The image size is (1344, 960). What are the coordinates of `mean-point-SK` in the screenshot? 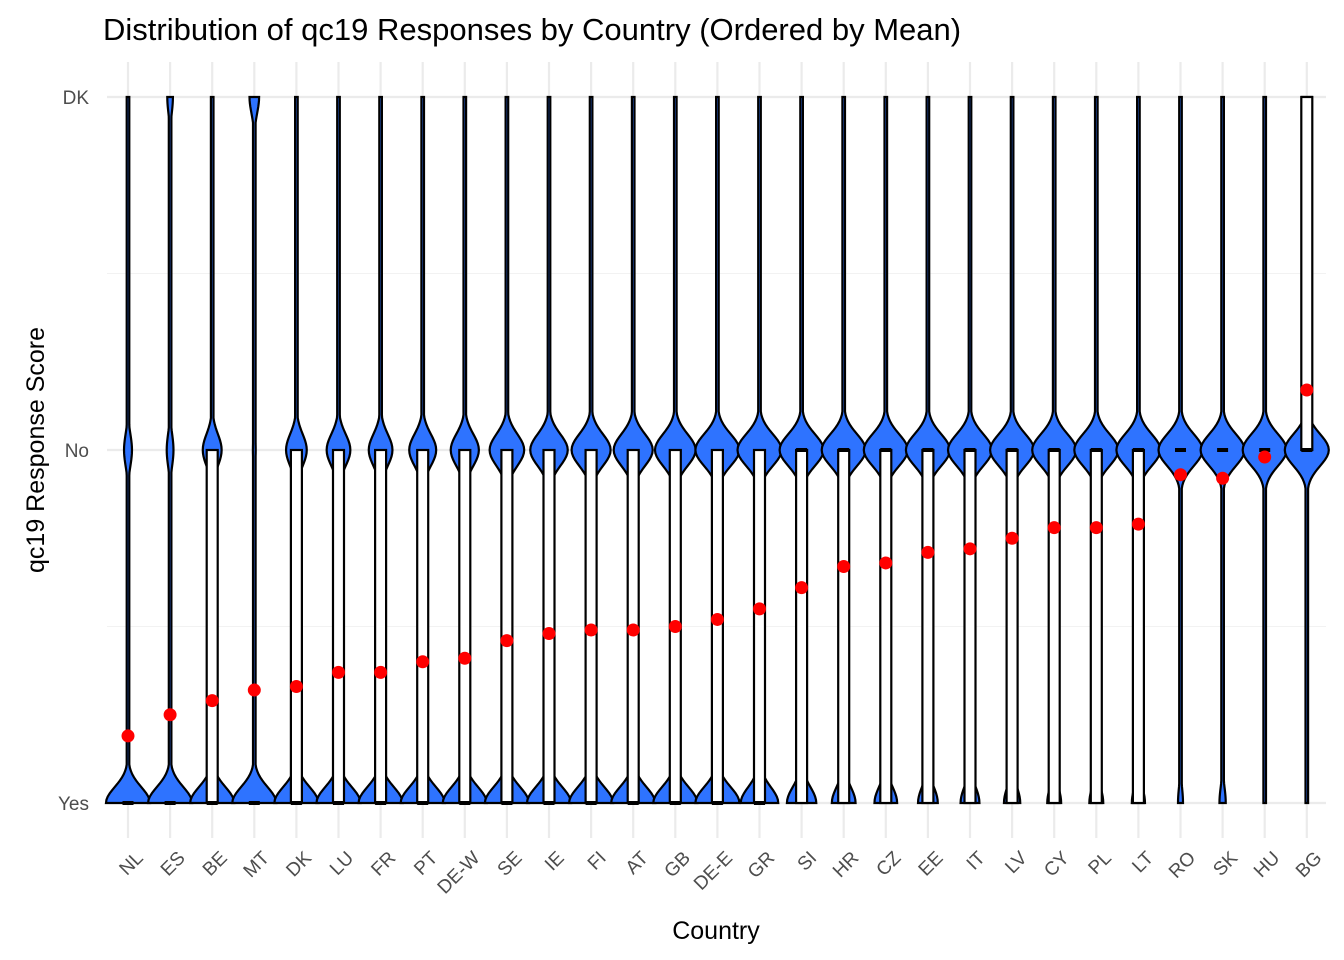 It's located at (1223, 478).